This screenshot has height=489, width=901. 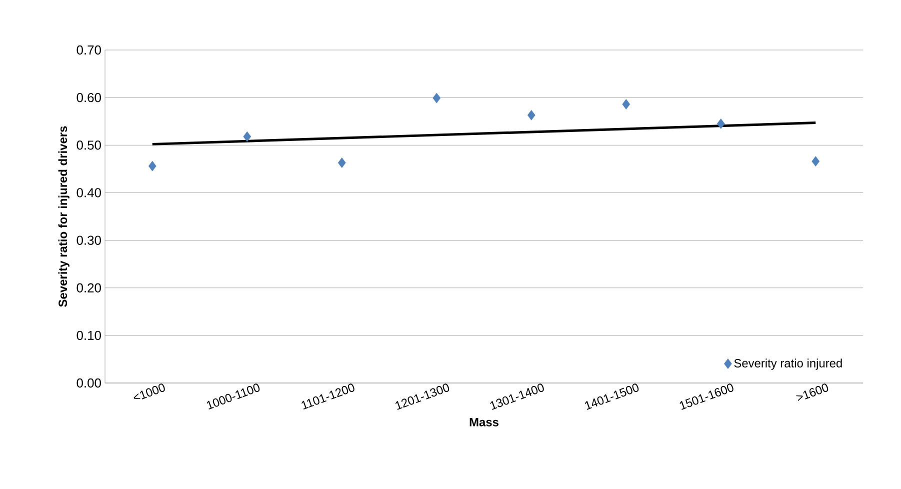 What do you see at coordinates (88, 383) in the screenshot?
I see `y-tick-label: 0.00` at bounding box center [88, 383].